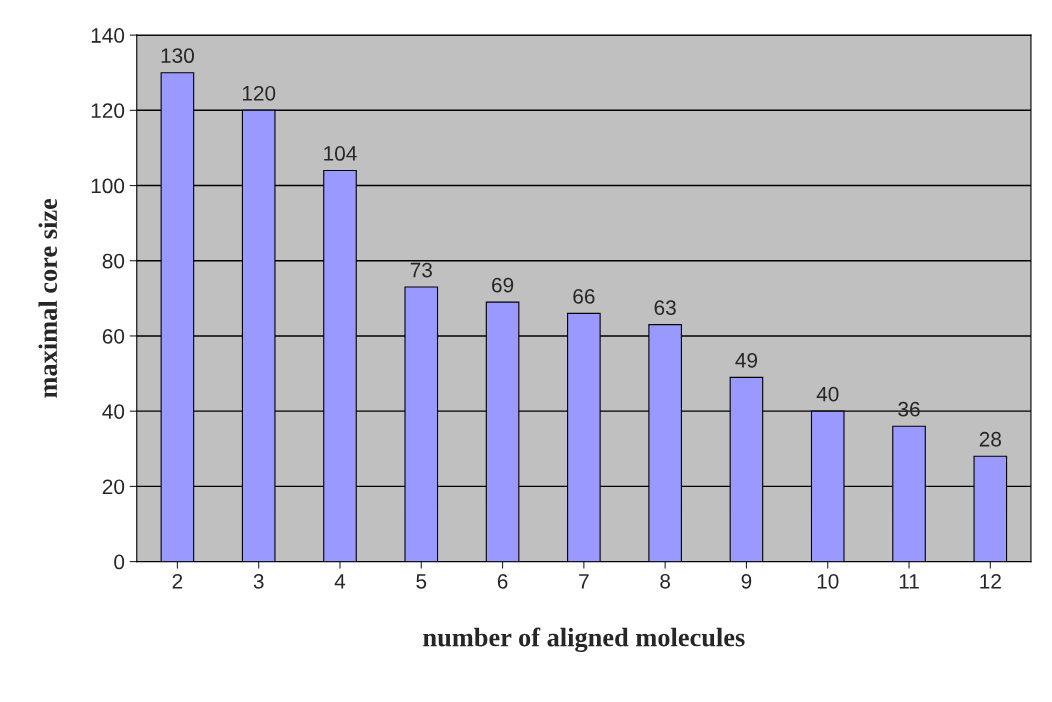 Image resolution: width=1052 pixels, height=702 pixels. Describe the element at coordinates (259, 93) in the screenshot. I see `data-label: 120` at that location.